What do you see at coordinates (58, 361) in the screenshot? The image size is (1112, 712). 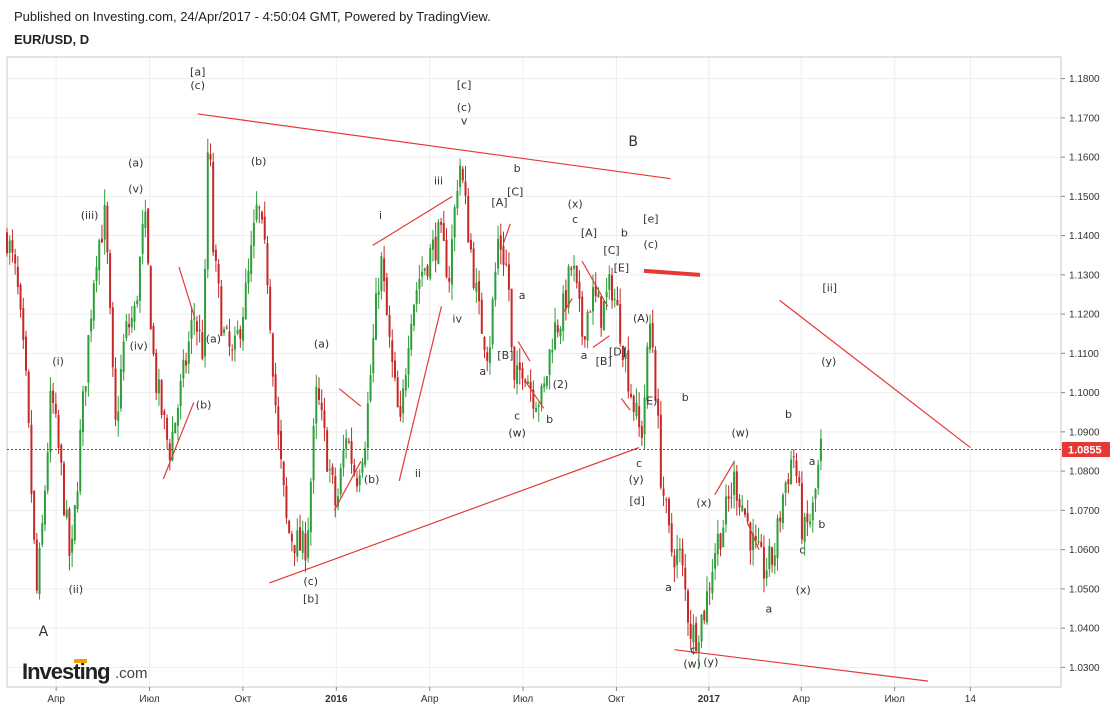 I see `wave-label: (i)` at bounding box center [58, 361].